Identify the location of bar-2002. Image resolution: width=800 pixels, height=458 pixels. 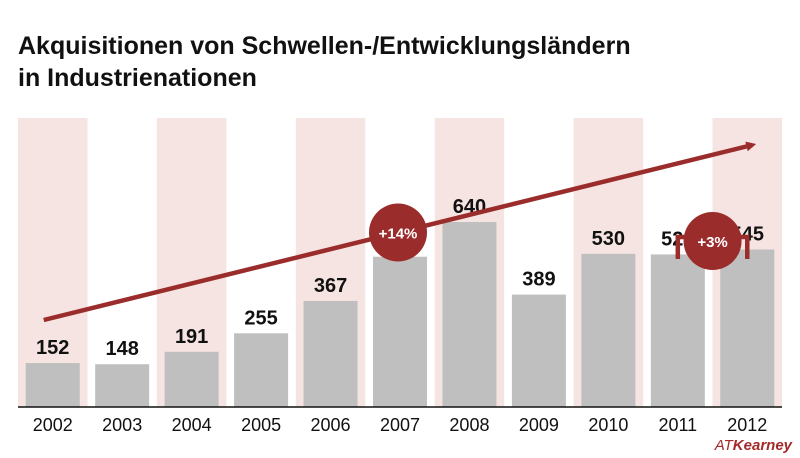
(52, 385).